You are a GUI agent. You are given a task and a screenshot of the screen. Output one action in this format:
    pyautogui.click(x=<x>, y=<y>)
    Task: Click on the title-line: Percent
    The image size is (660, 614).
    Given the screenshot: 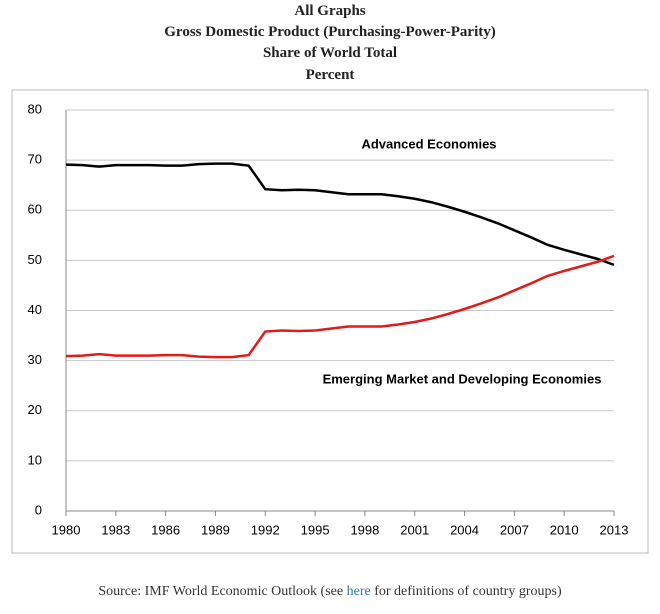 What is the action you would take?
    pyautogui.click(x=330, y=75)
    